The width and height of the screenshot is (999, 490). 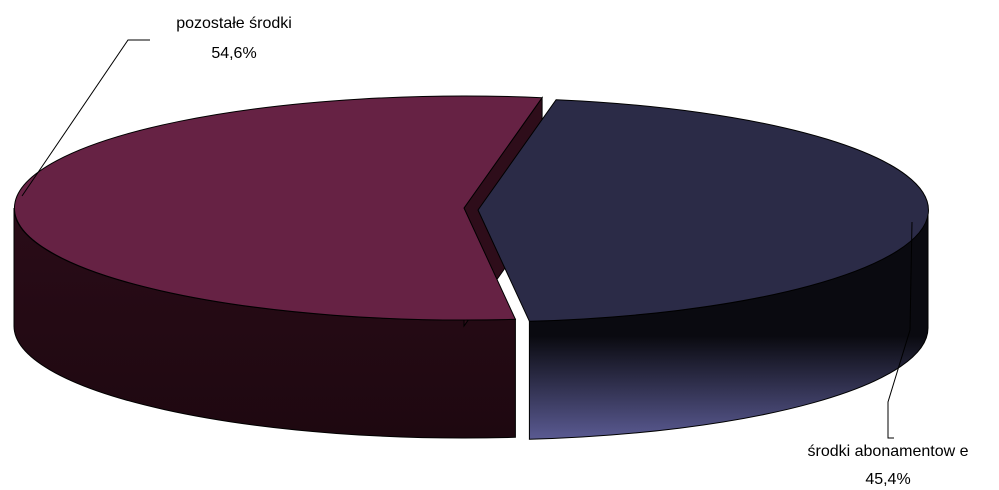 What do you see at coordinates (233, 53) in the screenshot?
I see `slice-value-pozostale-srodki: 54,6%` at bounding box center [233, 53].